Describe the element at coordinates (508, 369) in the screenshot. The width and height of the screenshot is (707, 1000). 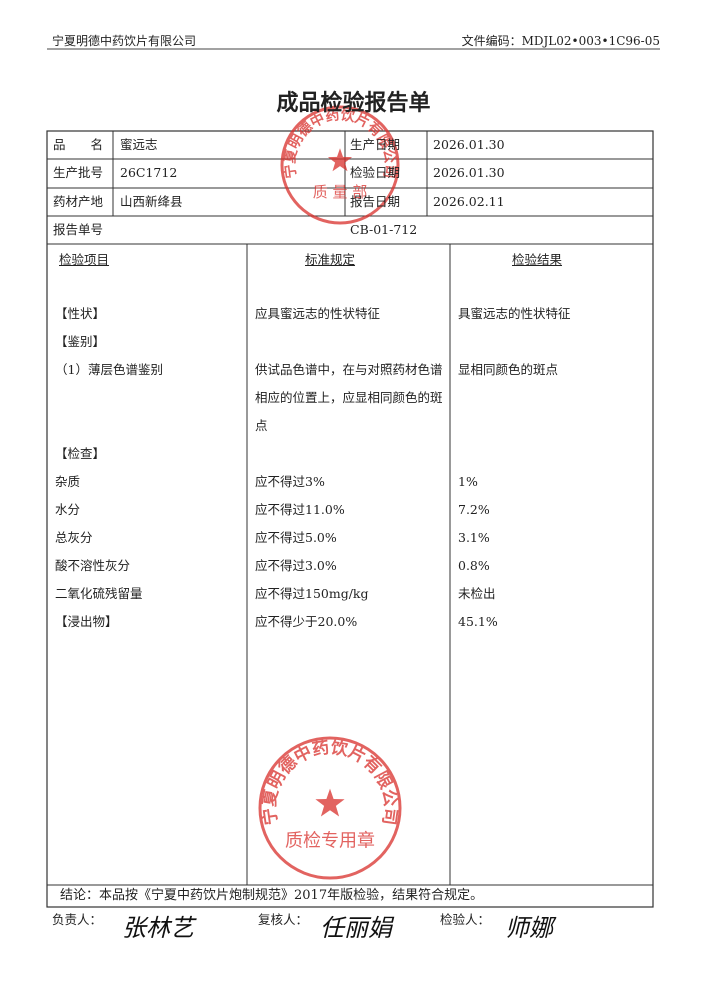
I see `cell-result: 显相同颜色的斑点` at that location.